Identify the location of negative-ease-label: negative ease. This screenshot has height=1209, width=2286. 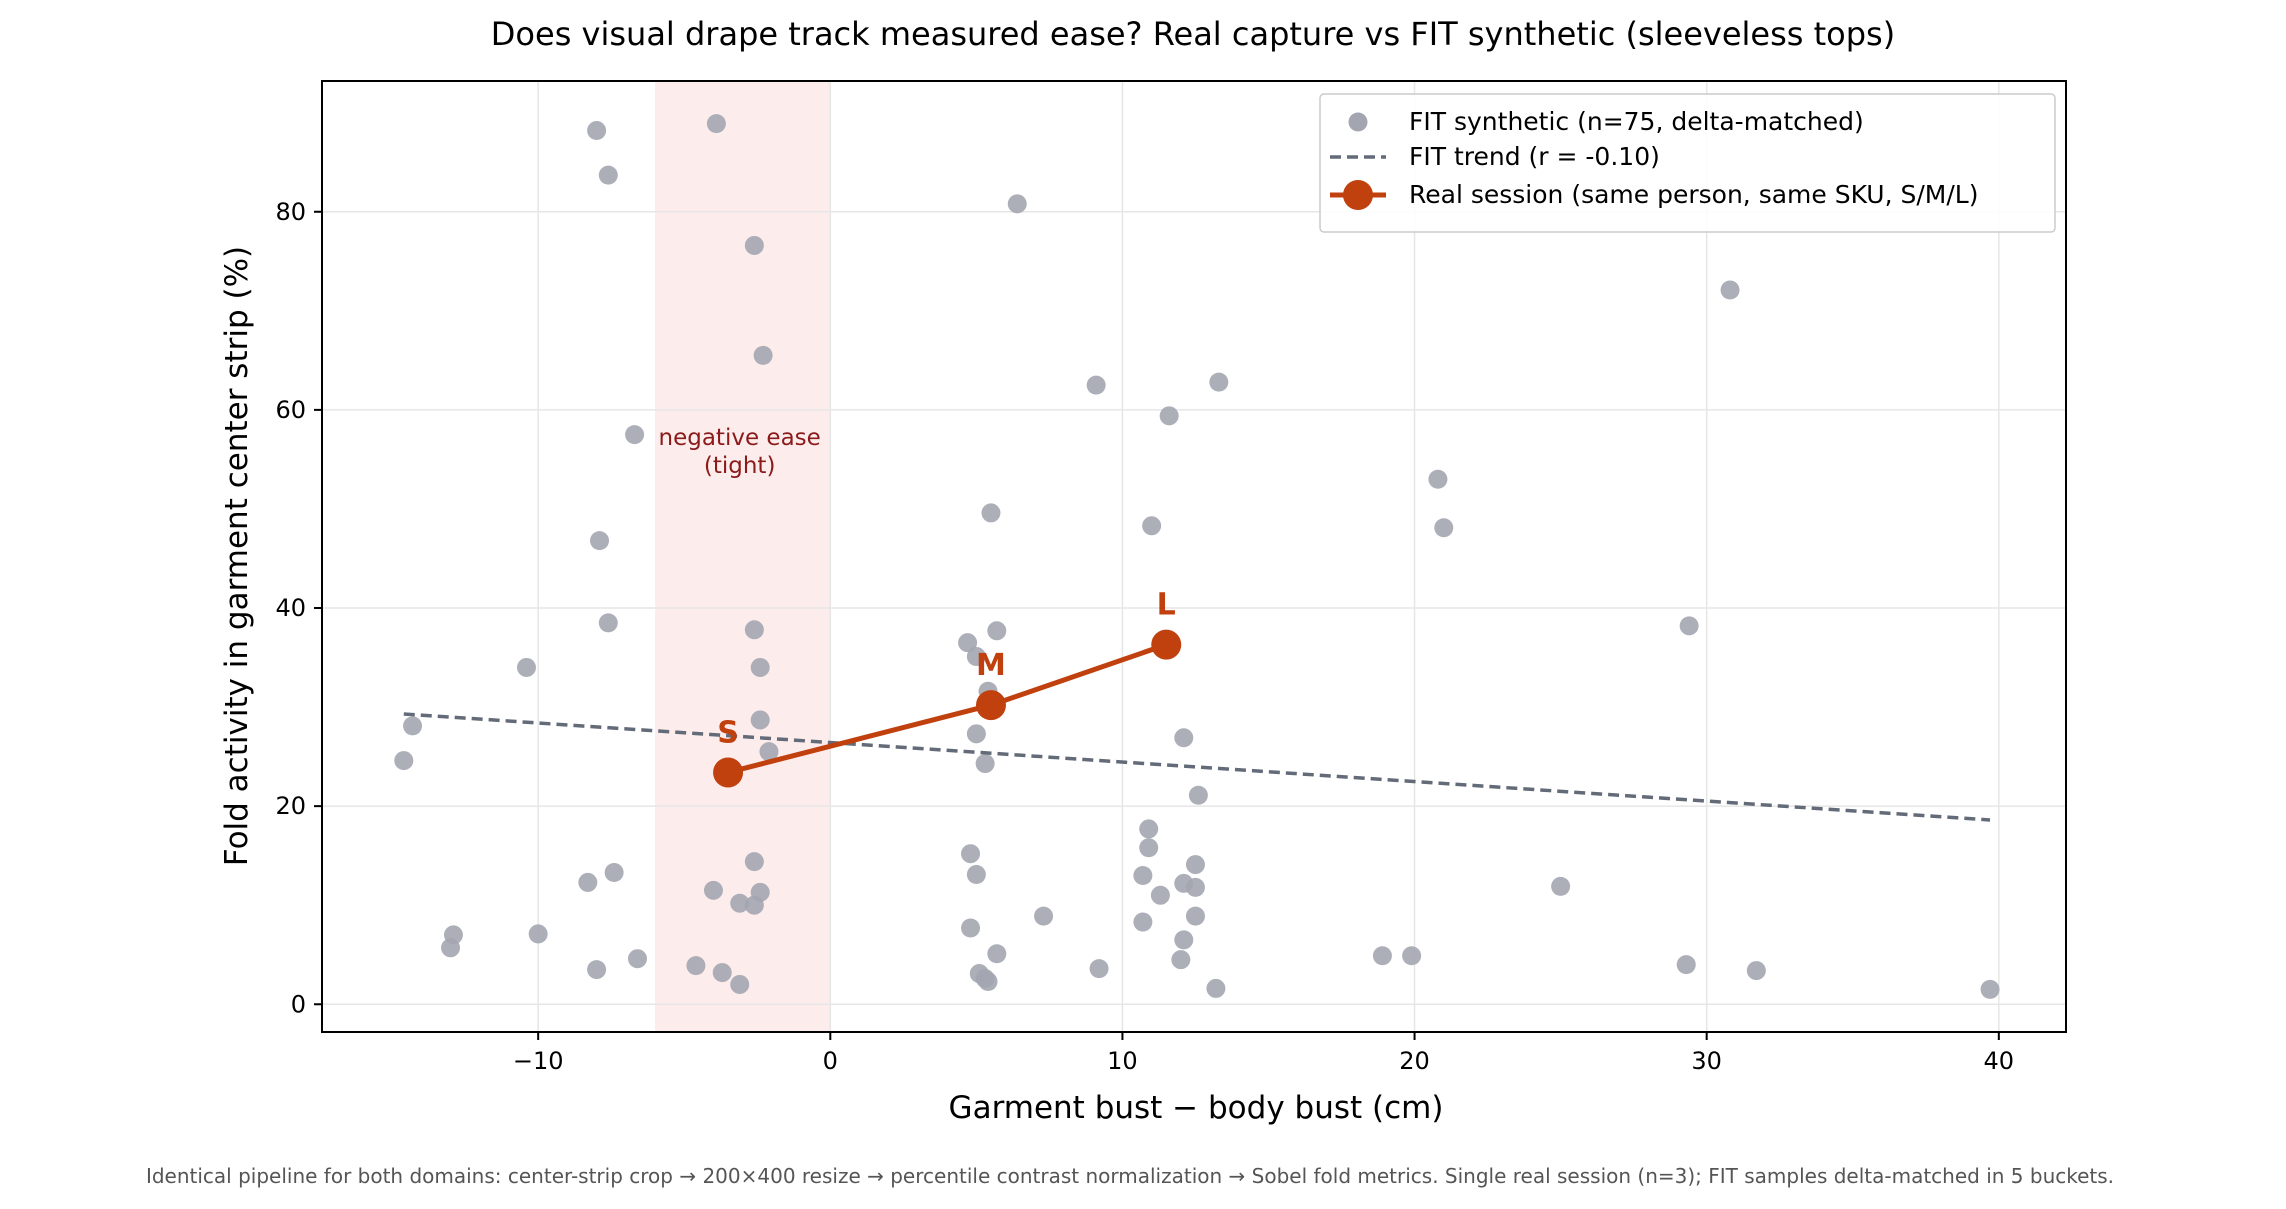
(740, 438).